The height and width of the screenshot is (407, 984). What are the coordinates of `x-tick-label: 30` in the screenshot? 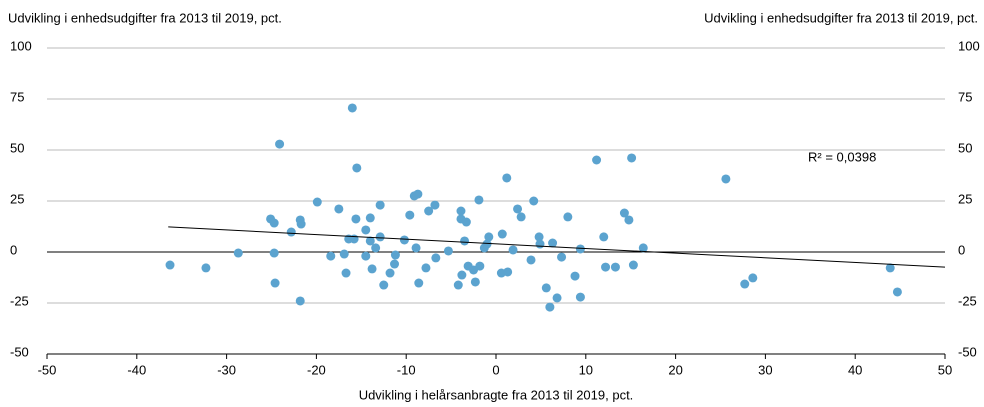 It's located at (765, 369).